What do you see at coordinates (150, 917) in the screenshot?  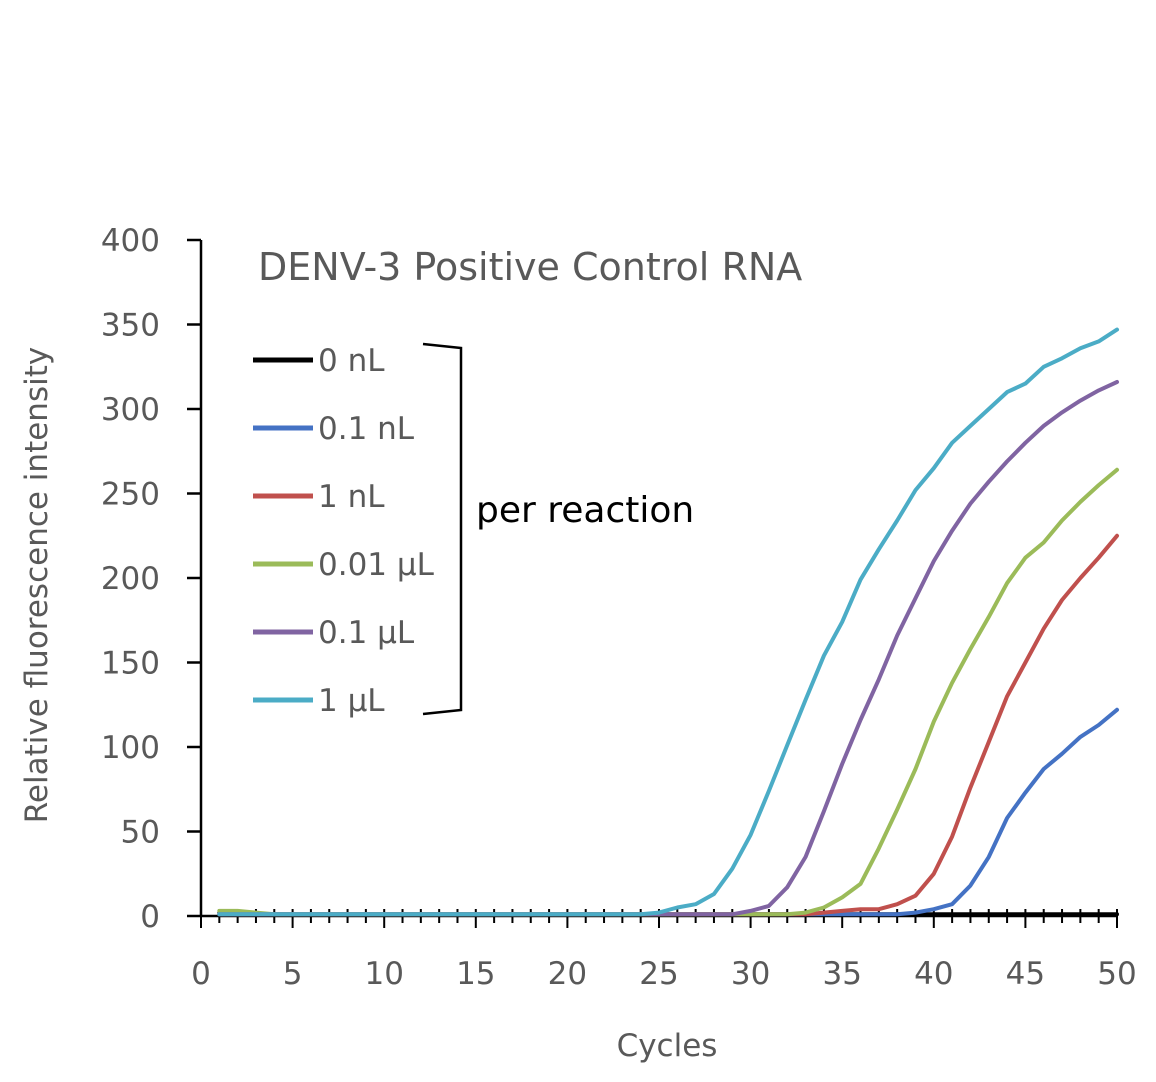 I see `y-tick-label: 0` at bounding box center [150, 917].